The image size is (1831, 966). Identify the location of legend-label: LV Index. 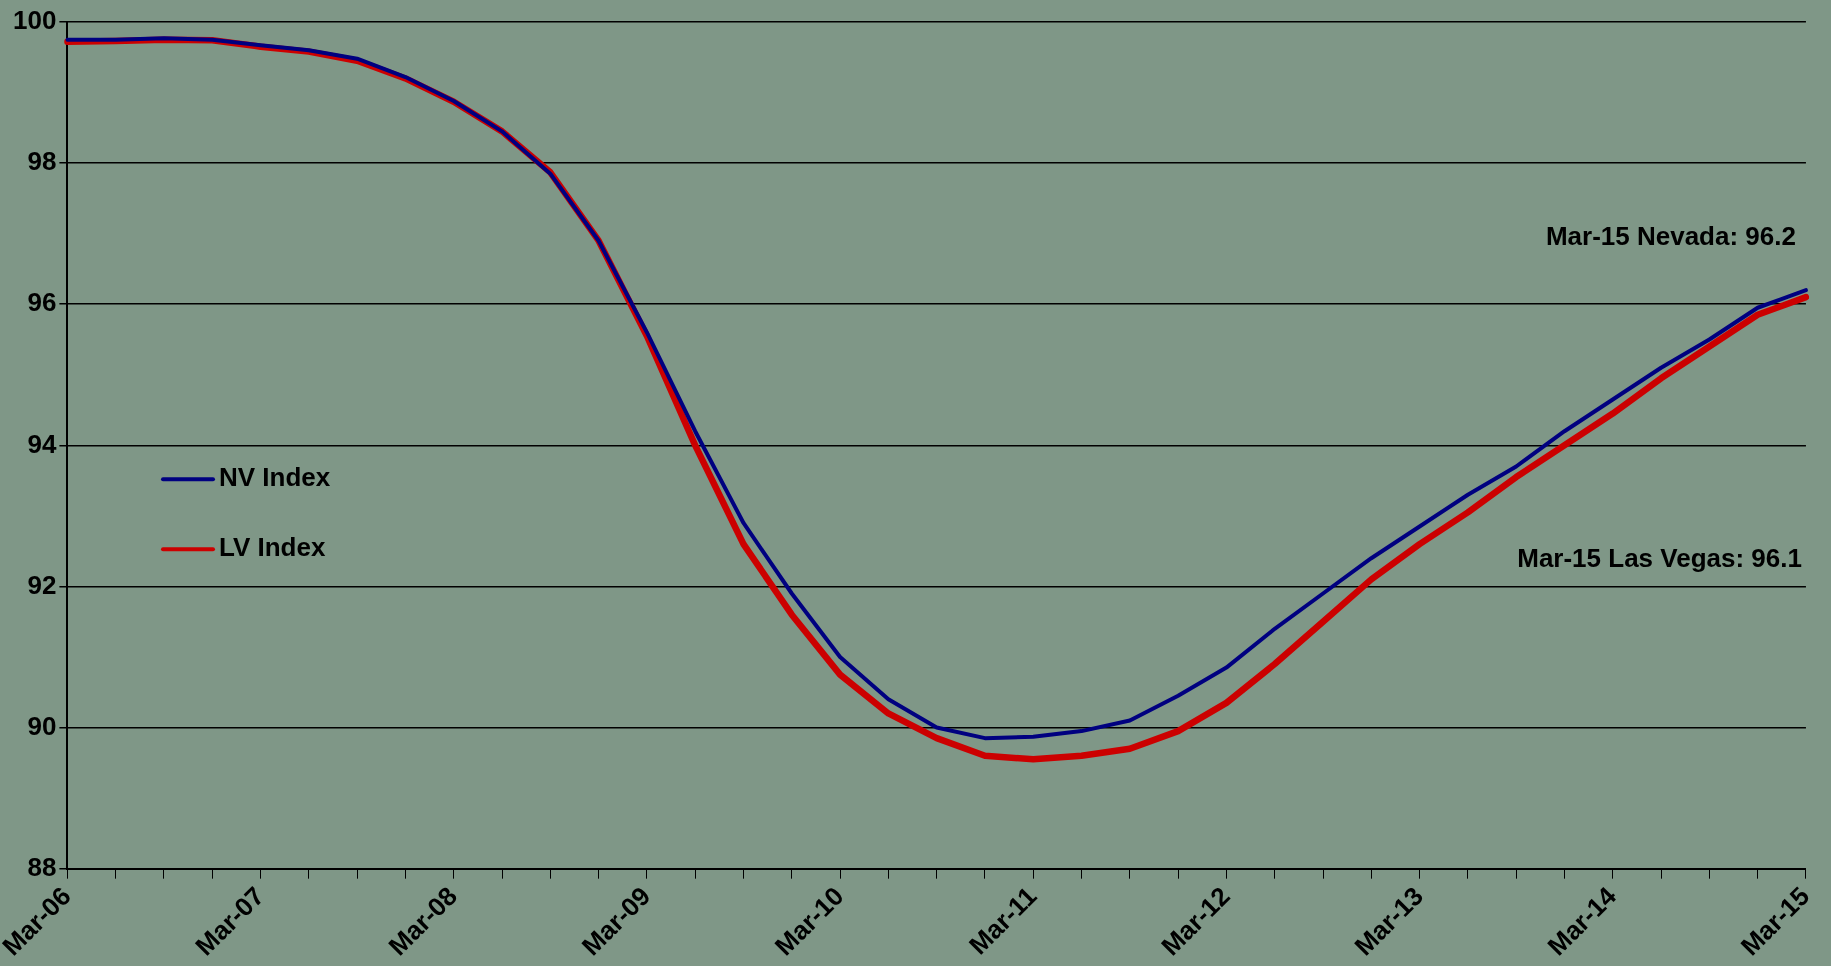
(272, 547).